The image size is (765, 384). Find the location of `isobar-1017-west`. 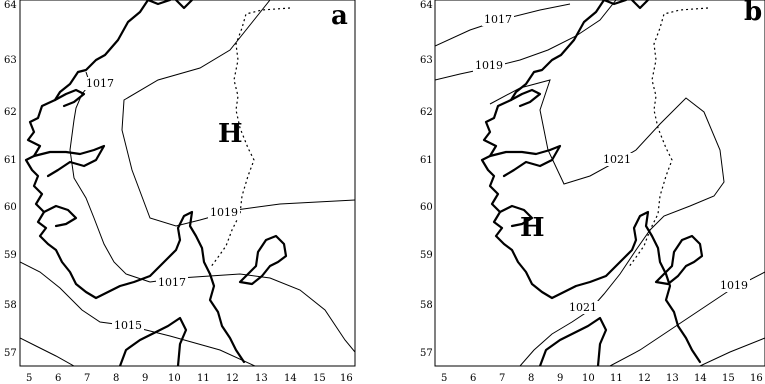

isobar-1017-west is located at coordinates (110, 177).